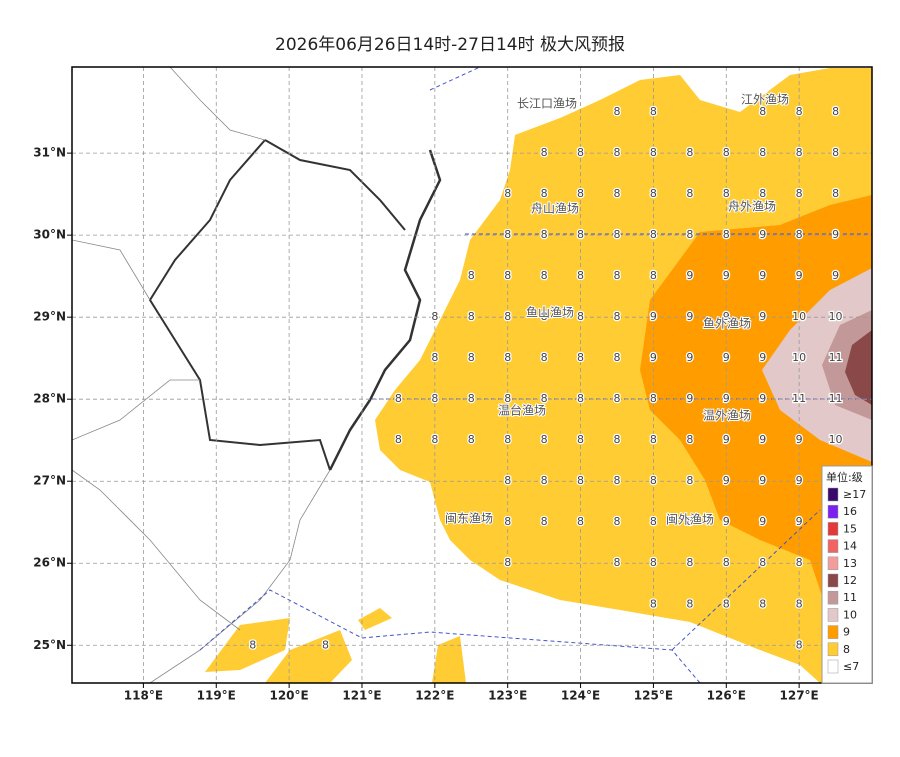  I want to click on legend-label: ≤7, so click(851, 666).